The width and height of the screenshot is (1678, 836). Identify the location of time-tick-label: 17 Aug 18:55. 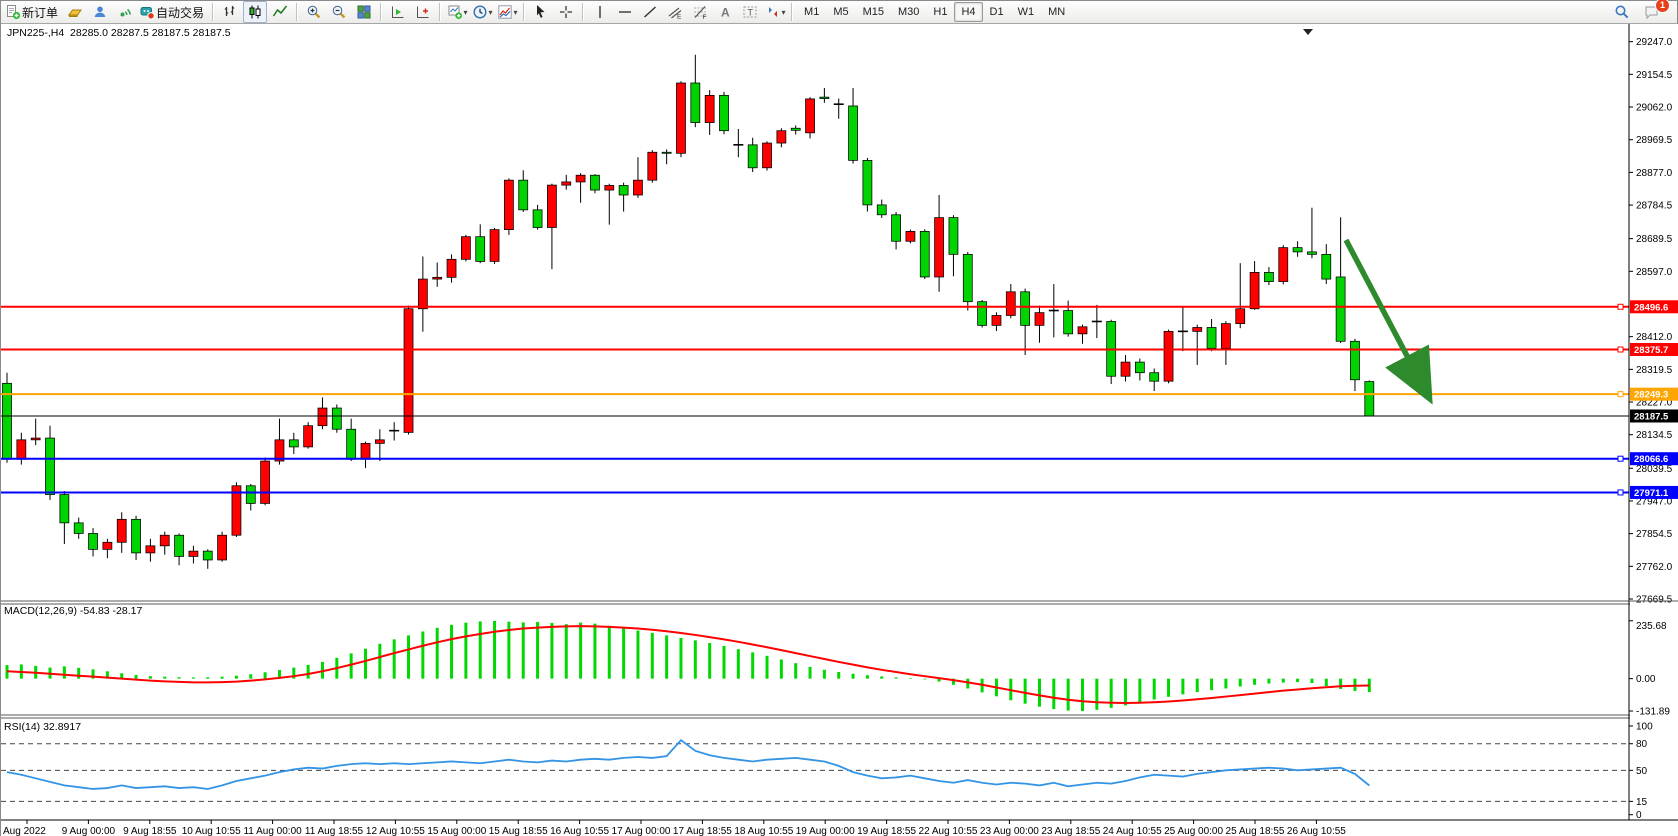
(702, 831).